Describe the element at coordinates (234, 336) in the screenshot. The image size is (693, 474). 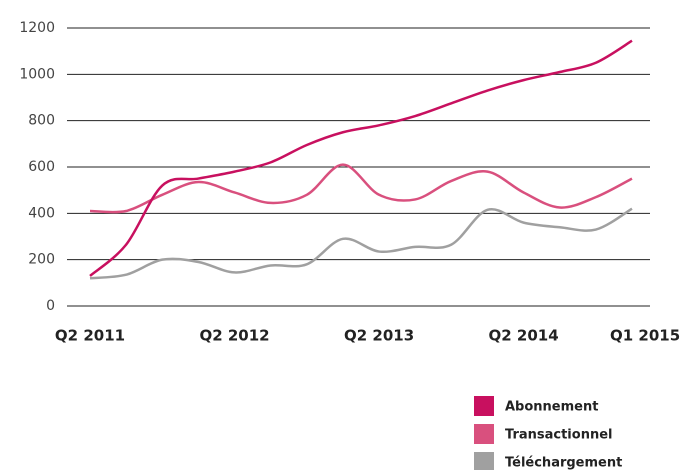
I see `x-tick-label: Q2 2012` at that location.